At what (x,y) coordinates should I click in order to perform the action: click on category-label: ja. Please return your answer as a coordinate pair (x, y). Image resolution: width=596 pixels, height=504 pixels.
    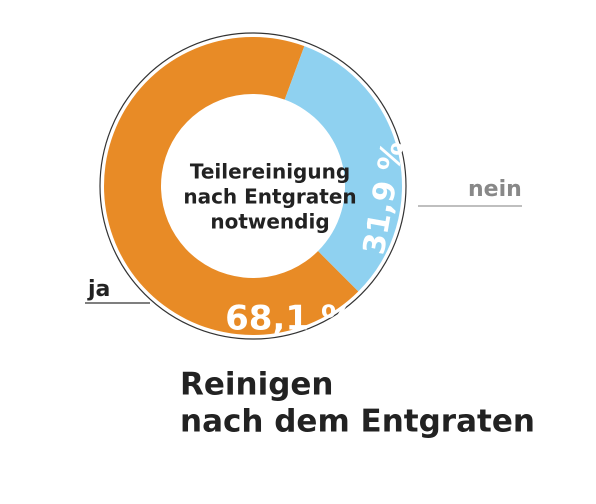
    Looking at the image, I should click on (98, 289).